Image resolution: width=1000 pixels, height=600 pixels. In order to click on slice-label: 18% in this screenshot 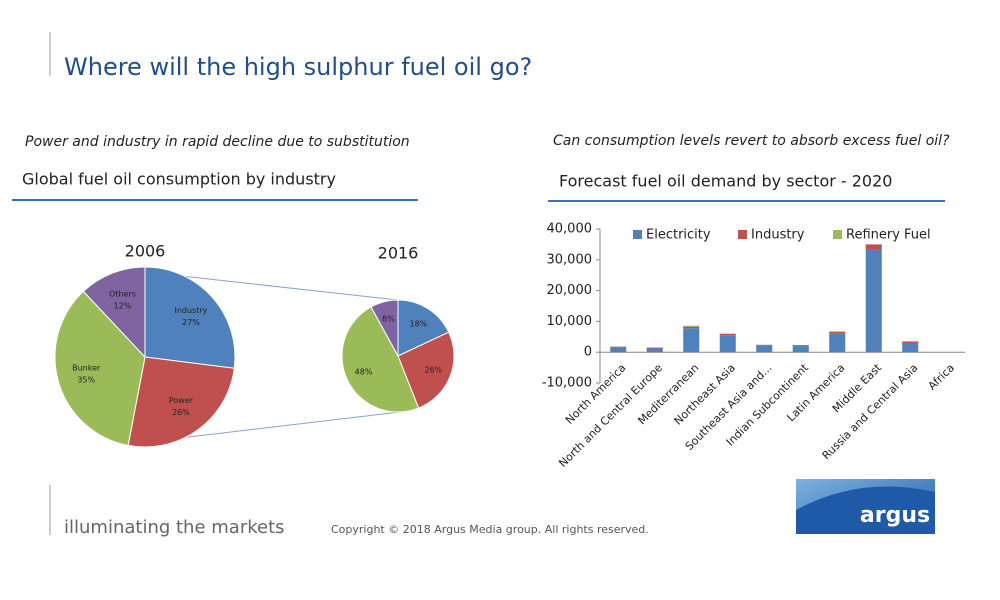, I will do `click(419, 323)`.